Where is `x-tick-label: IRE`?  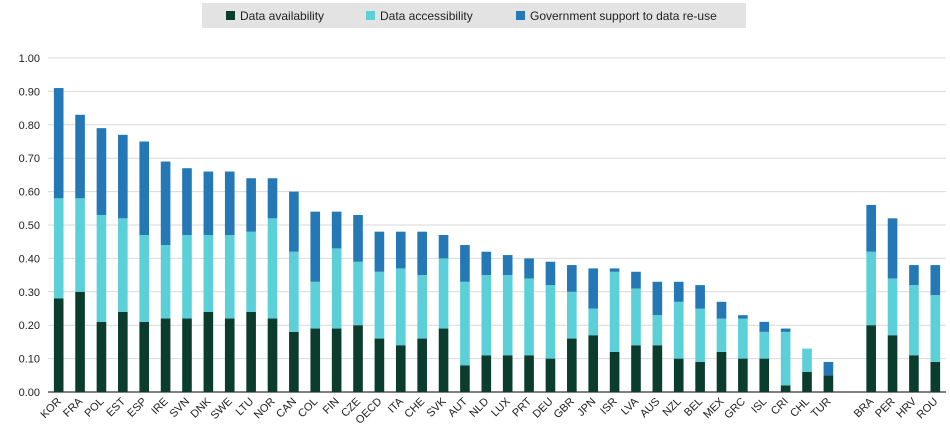
x-tick-label: IRE is located at coordinates (159, 406).